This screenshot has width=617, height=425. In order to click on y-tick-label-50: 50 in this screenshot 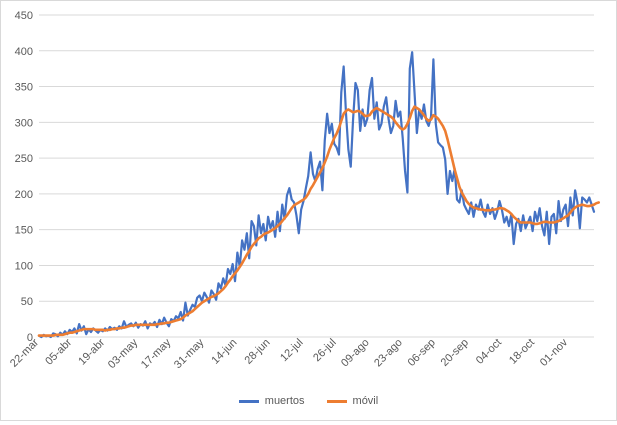, I will do `click(27, 302)`.